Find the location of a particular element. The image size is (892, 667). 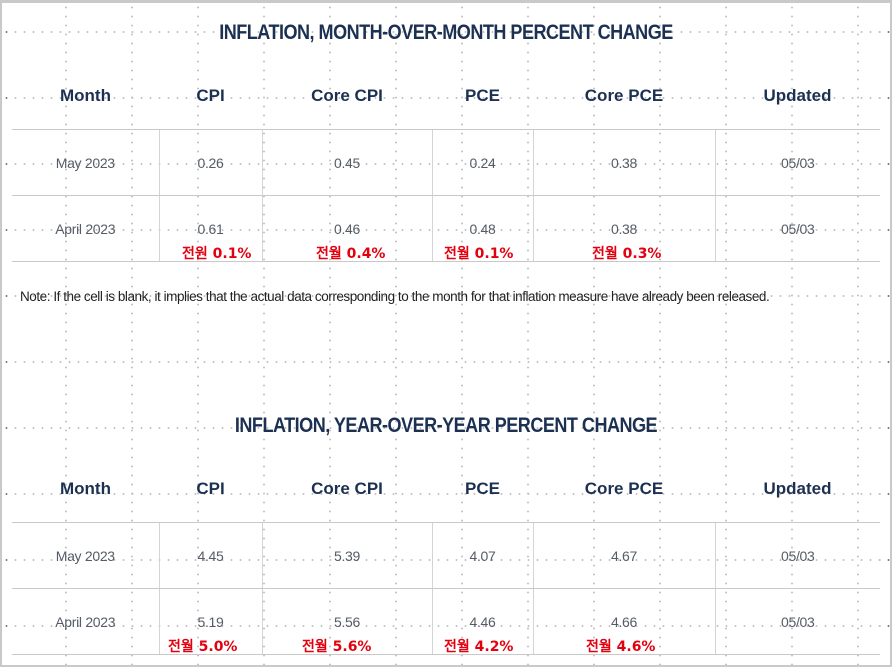

mom-header-row: Month CPI Core CPI PCE Core PCE Updated is located at coordinates (446, 96).